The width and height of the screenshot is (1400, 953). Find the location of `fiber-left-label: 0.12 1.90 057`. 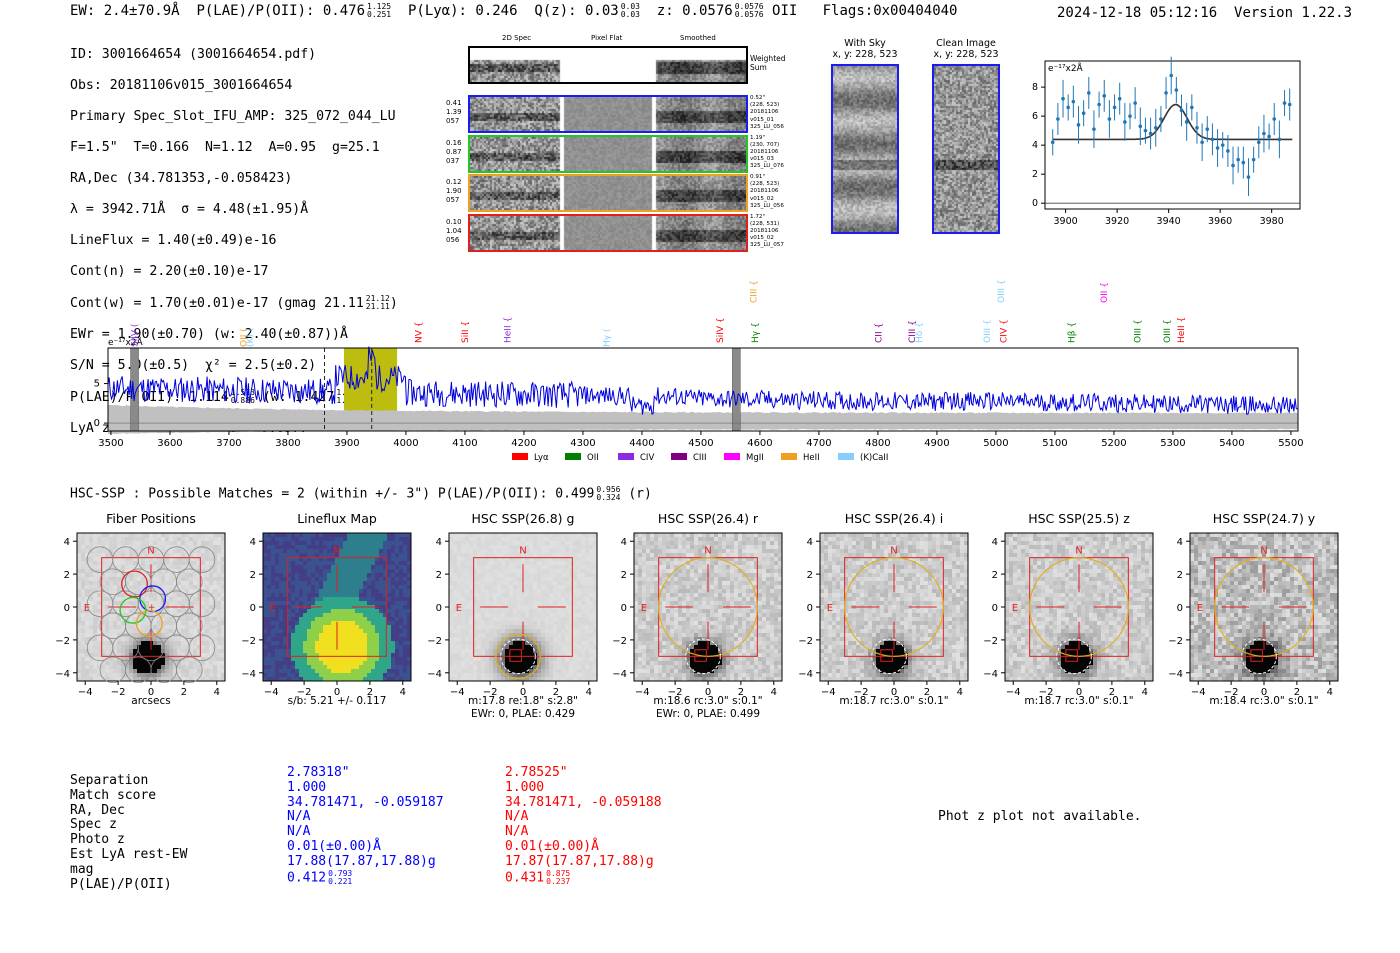

fiber-left-label: 0.12 1.90 057 is located at coordinates (454, 191).